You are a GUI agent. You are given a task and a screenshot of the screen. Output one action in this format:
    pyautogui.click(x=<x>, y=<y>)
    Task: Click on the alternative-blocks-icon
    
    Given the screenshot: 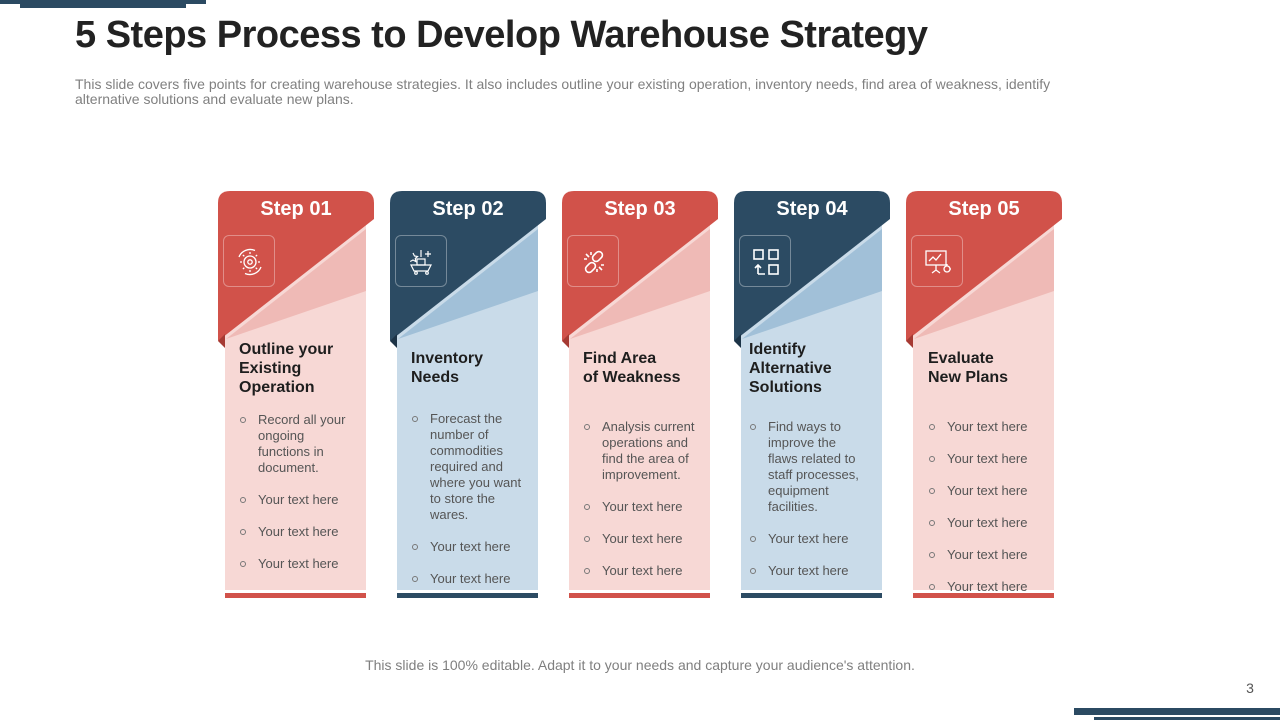 What is the action you would take?
    pyautogui.click(x=766, y=262)
    